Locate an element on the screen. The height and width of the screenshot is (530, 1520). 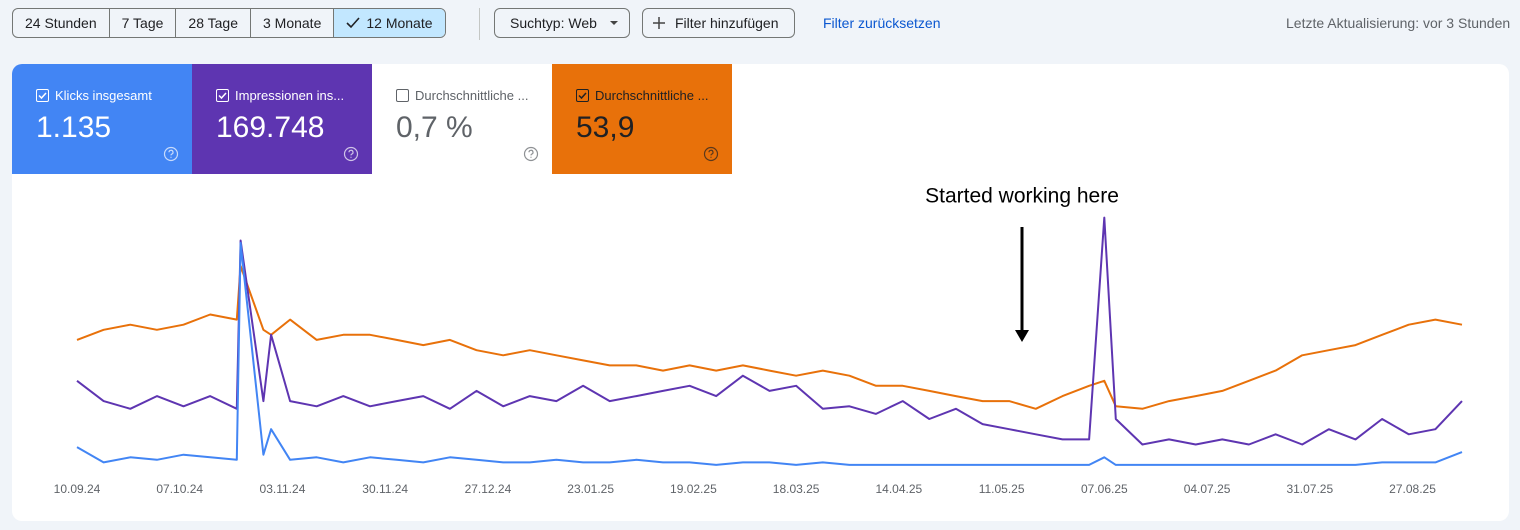
x-tick-label: 04.07.25 is located at coordinates (1207, 489).